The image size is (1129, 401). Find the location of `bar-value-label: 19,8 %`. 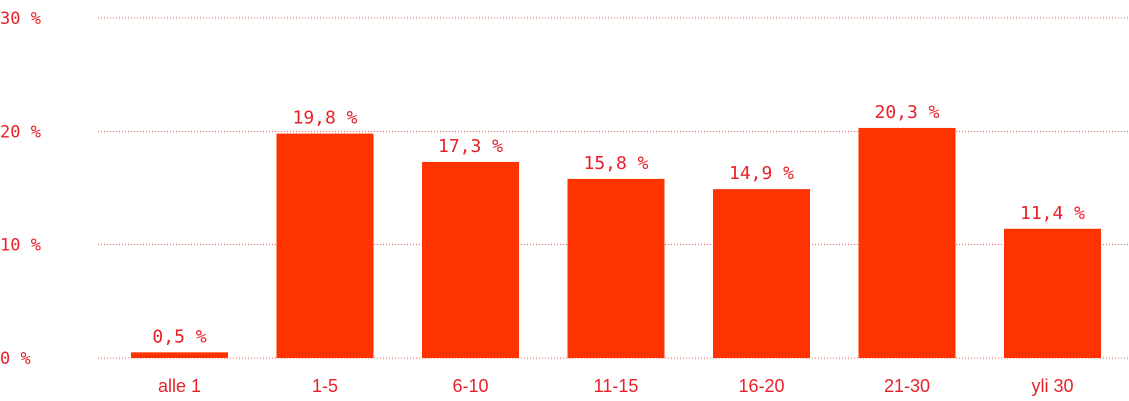

bar-value-label: 19,8 % is located at coordinates (324, 118).